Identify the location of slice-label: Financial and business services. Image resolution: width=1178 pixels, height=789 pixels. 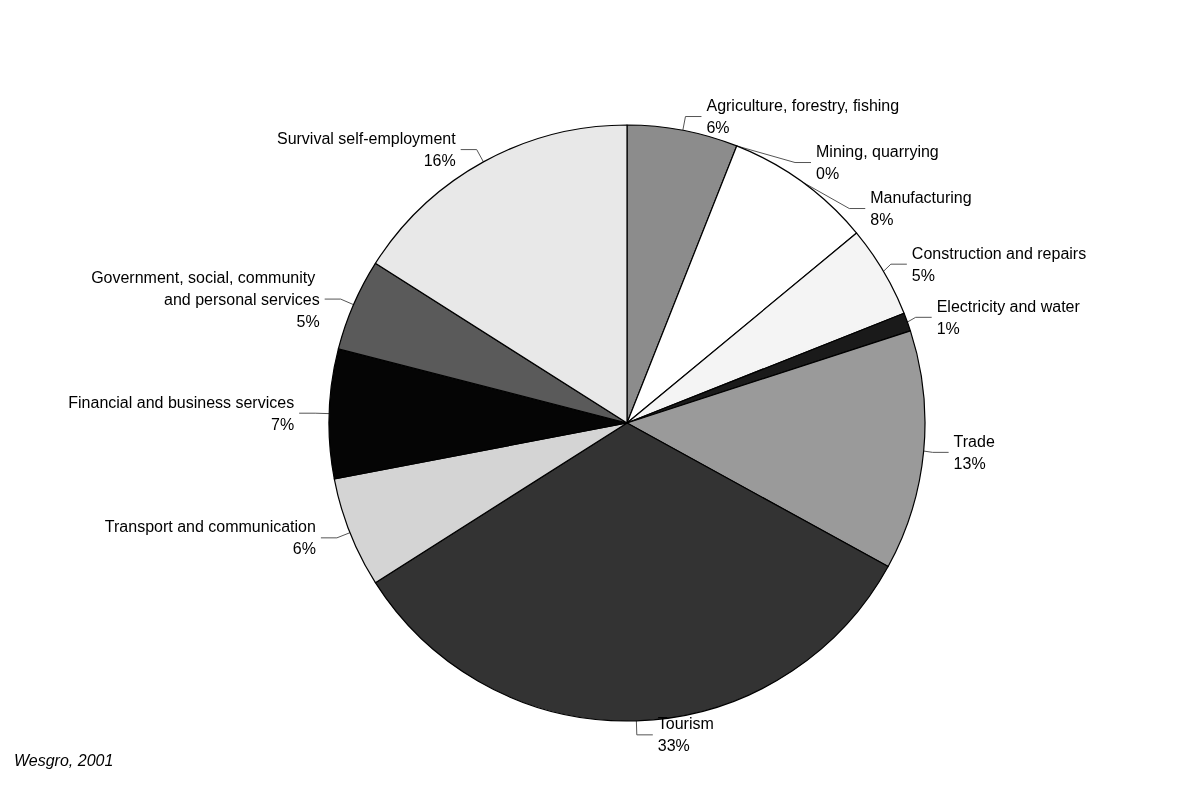
(181, 402).